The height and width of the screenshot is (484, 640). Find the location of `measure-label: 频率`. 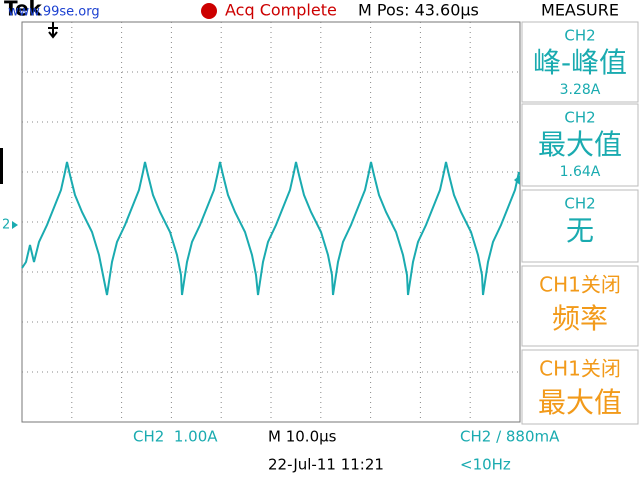

measure-label: 频率 is located at coordinates (580, 318).